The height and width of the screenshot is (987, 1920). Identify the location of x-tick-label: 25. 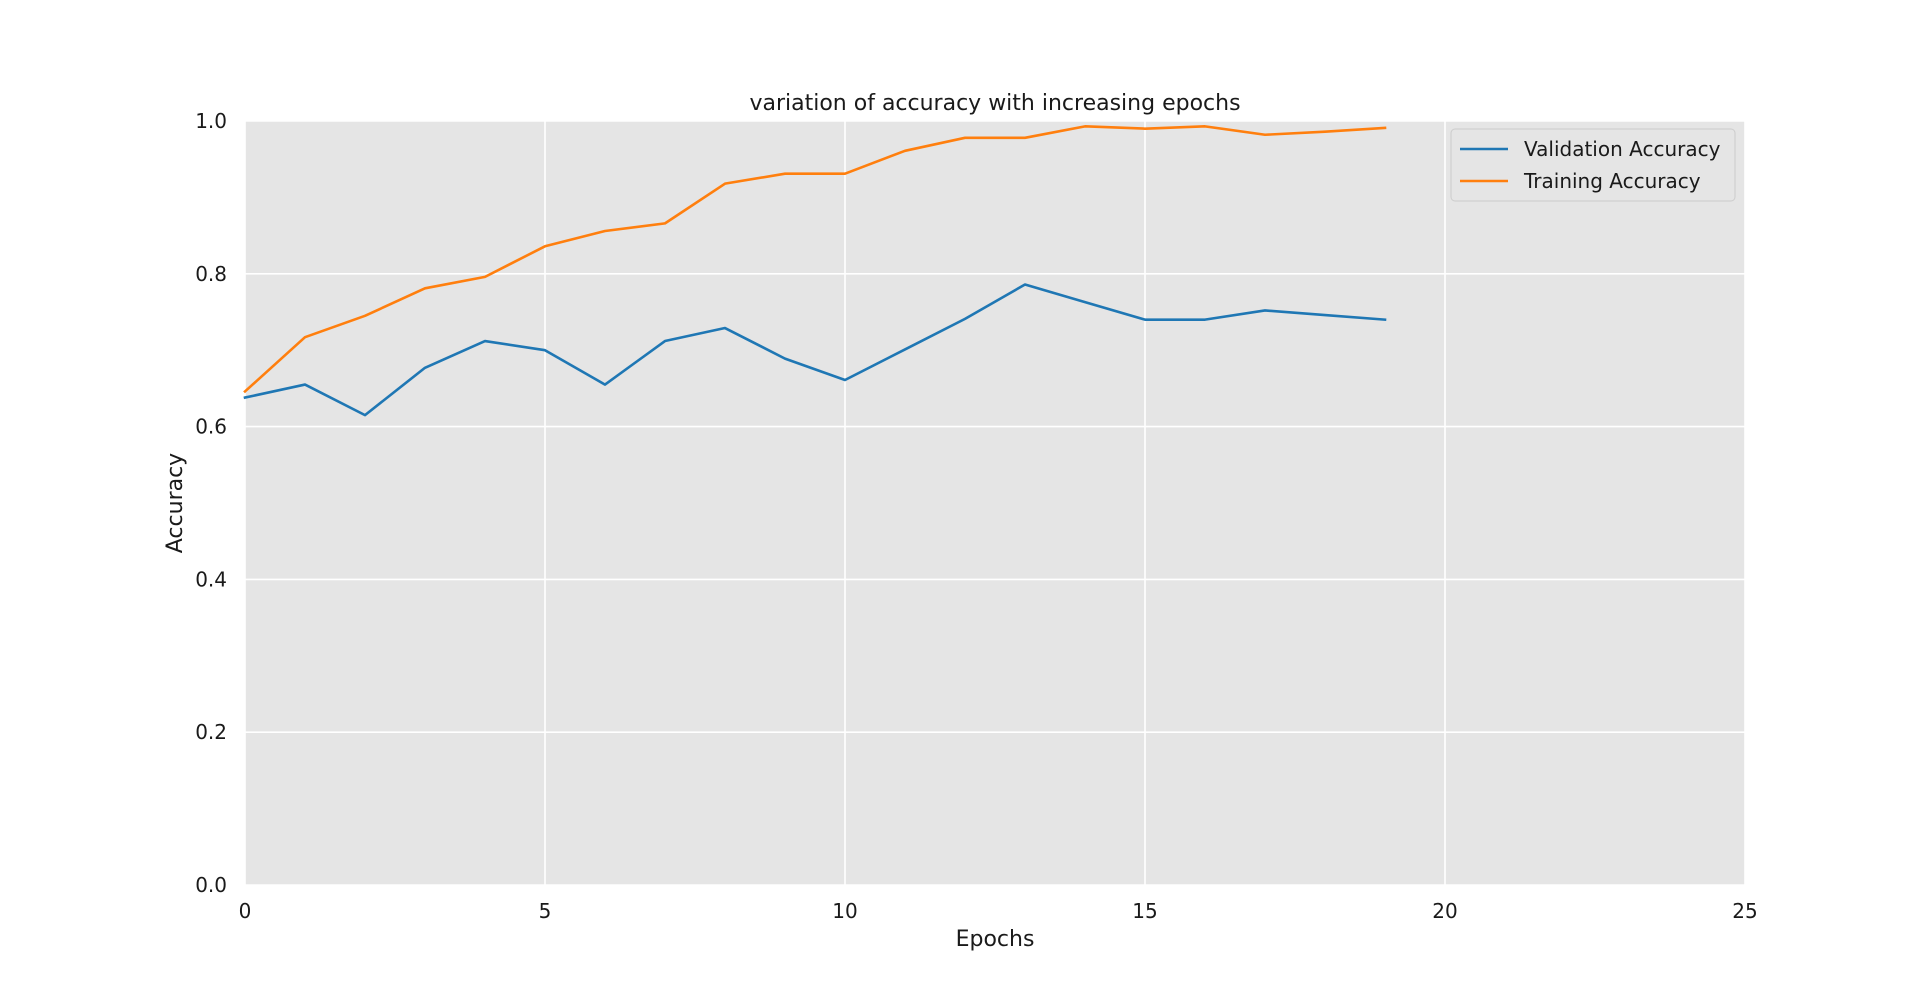
(1744, 911).